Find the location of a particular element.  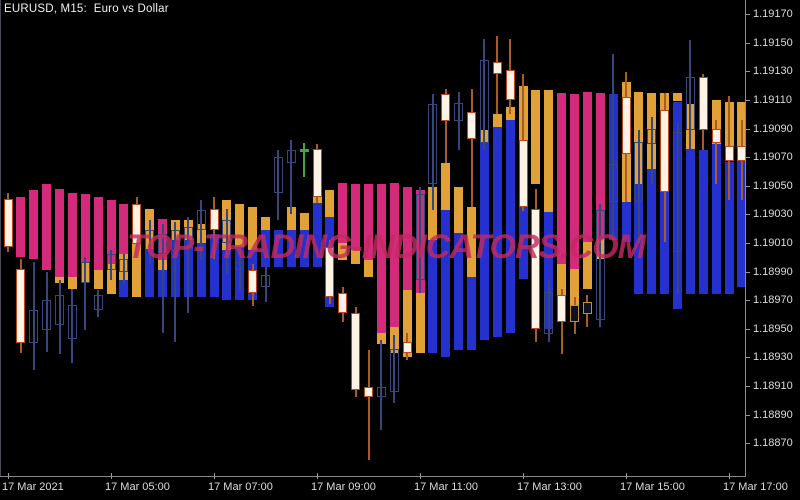

price-axis-label: 1.18930 is located at coordinates (773, 357).